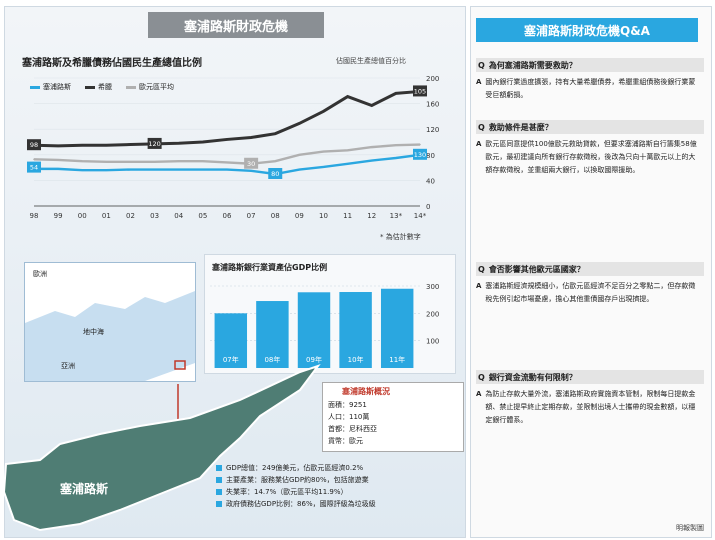 This screenshot has width=715, height=540. Describe the element at coordinates (420, 91) in the screenshot. I see `data-label: 105` at that location.